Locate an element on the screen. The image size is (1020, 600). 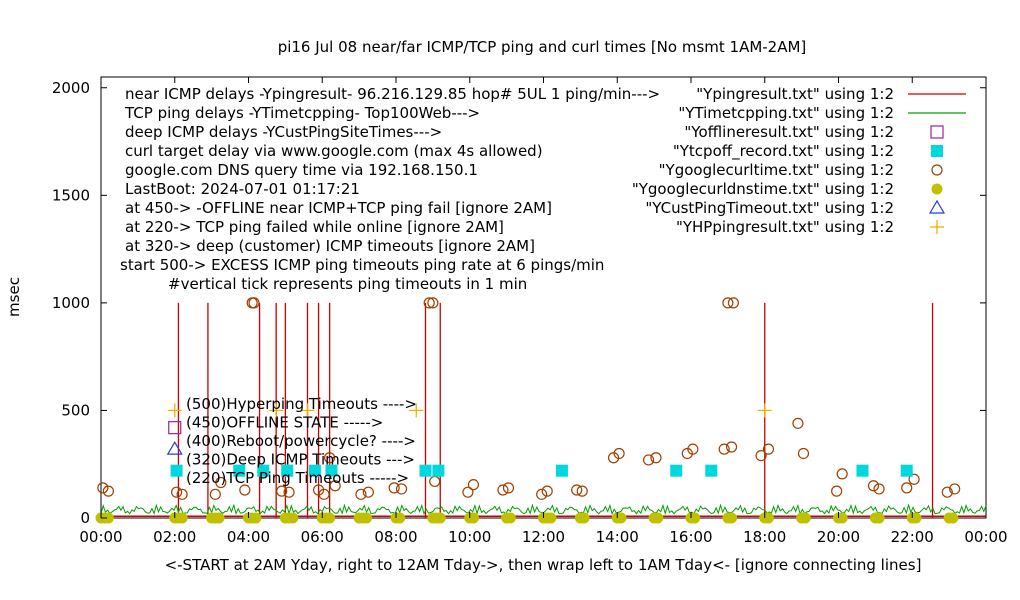
y-tick-label: 0 is located at coordinates (85, 518).